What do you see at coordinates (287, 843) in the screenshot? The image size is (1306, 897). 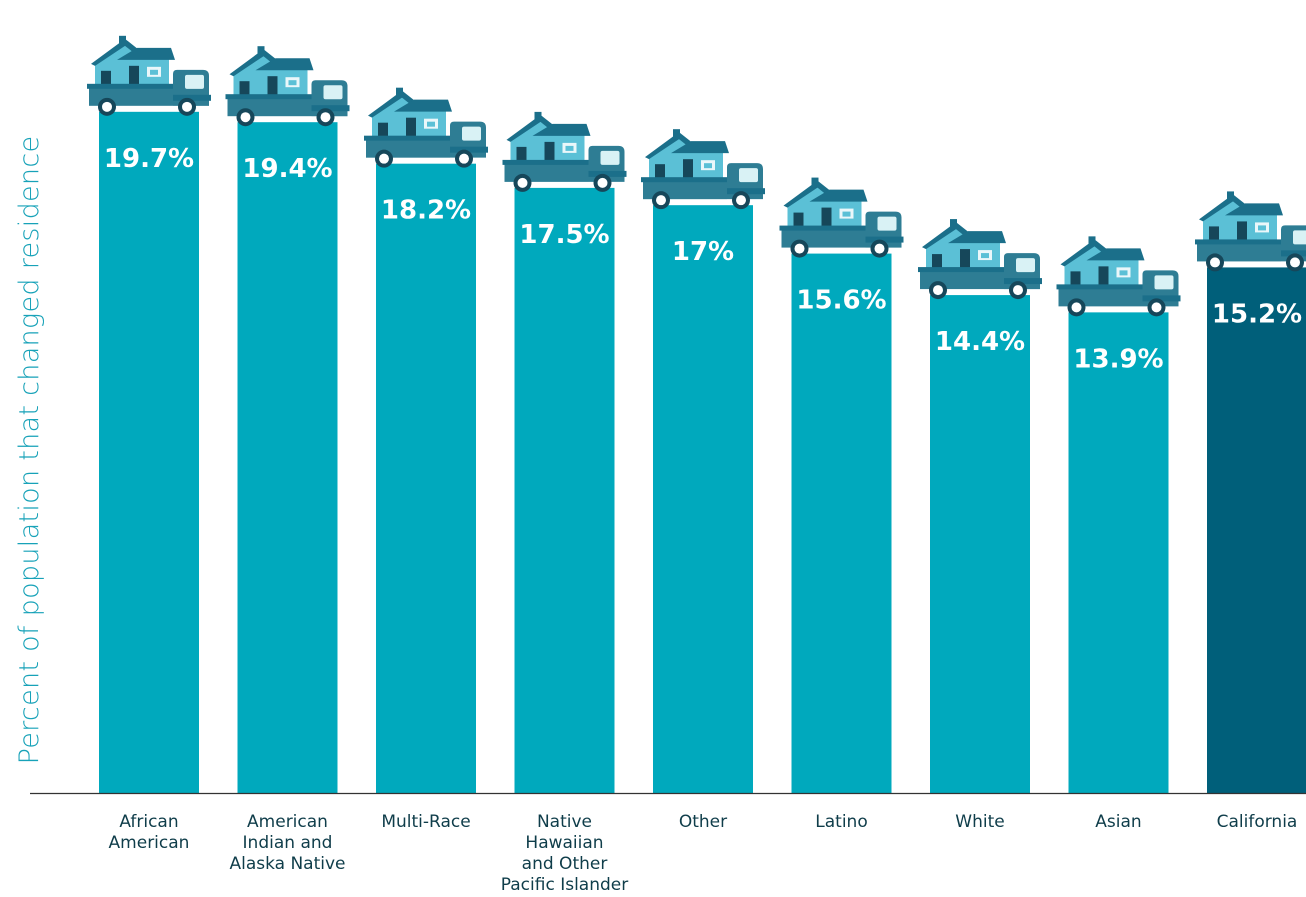 I see `category-label-1: American Indian and Alaska Native` at bounding box center [287, 843].